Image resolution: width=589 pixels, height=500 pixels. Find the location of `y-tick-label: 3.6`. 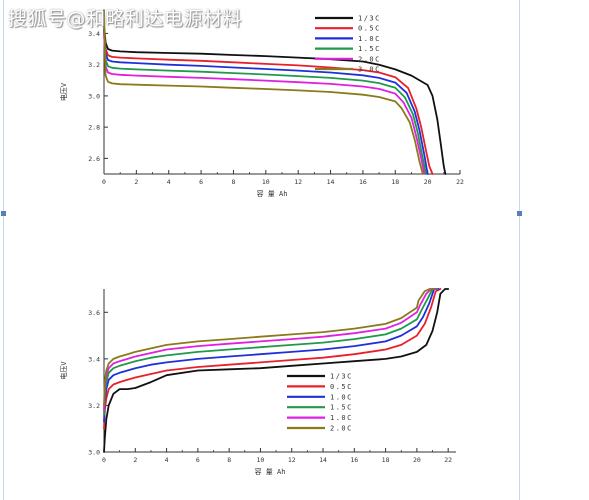

y-tick-label: 3.6 is located at coordinates (94, 313).